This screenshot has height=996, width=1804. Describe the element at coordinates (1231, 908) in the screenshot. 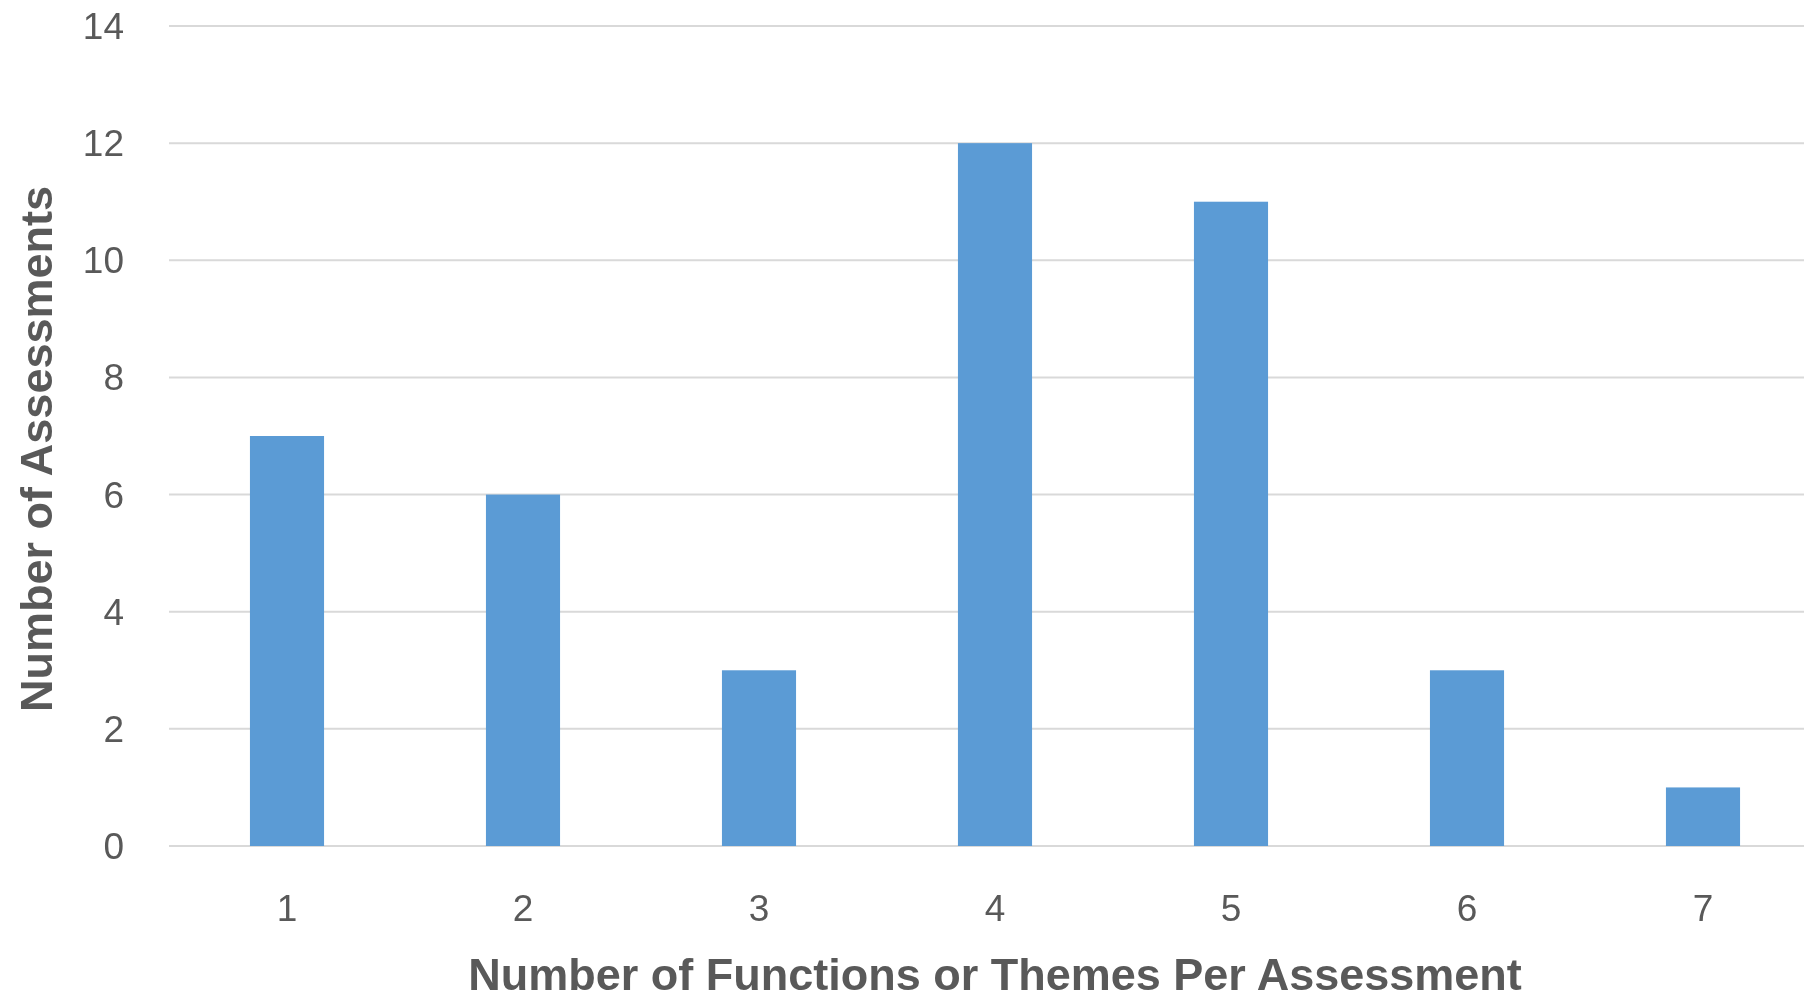

I see `x-tick-label: 5` at that location.